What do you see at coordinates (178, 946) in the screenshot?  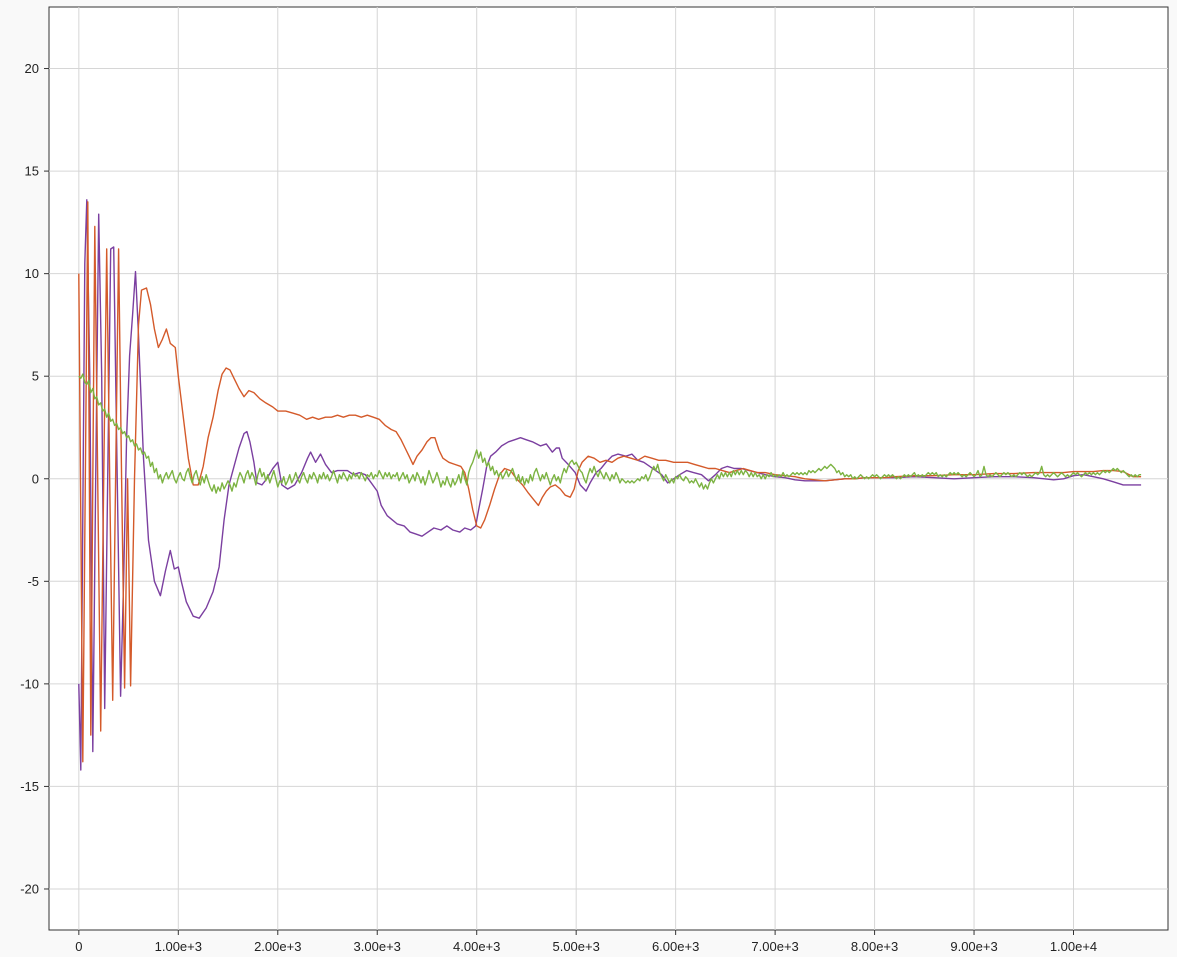 I see `x-tick-label: 1.00e+3` at bounding box center [178, 946].